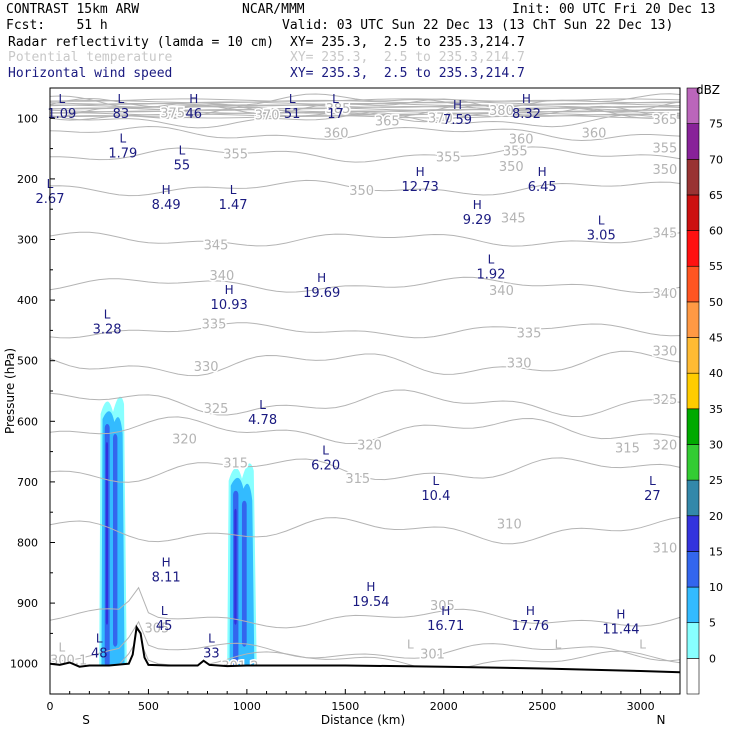  I want to click on wind-extremum-value: 16.71, so click(445, 626).